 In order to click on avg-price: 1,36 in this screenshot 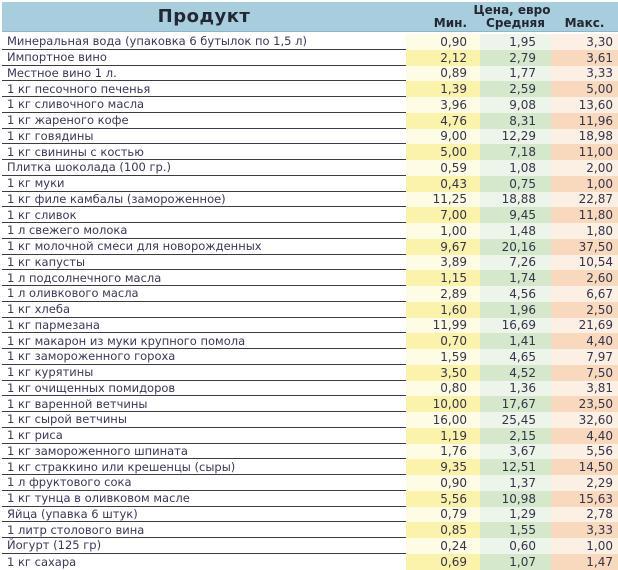, I will do `click(515, 388)`.